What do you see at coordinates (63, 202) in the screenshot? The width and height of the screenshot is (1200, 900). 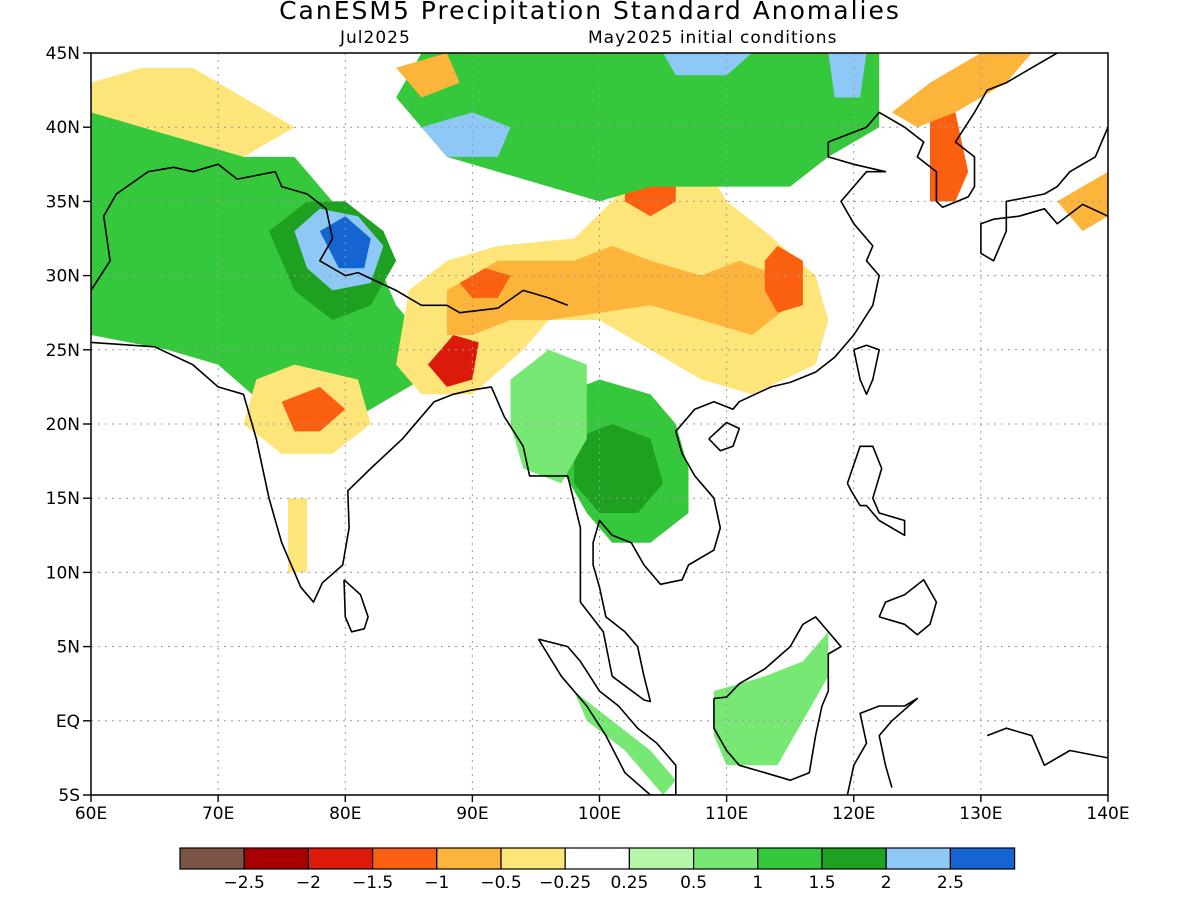 I see `lat-tick-label: 35N` at bounding box center [63, 202].